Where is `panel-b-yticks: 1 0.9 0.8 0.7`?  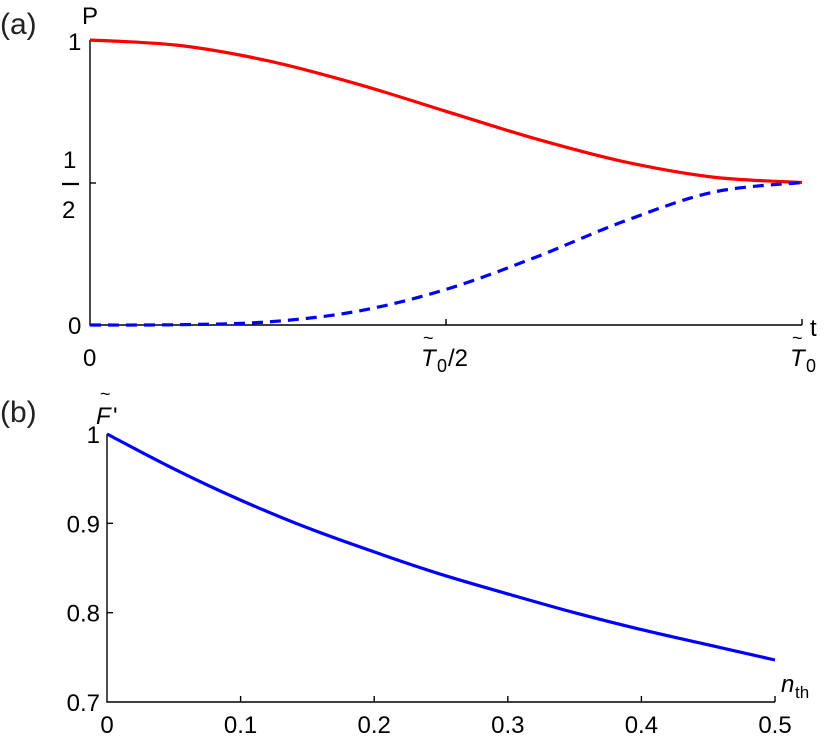
panel-b-yticks: 1 0.9 0.8 0.7 is located at coordinates (90, 569).